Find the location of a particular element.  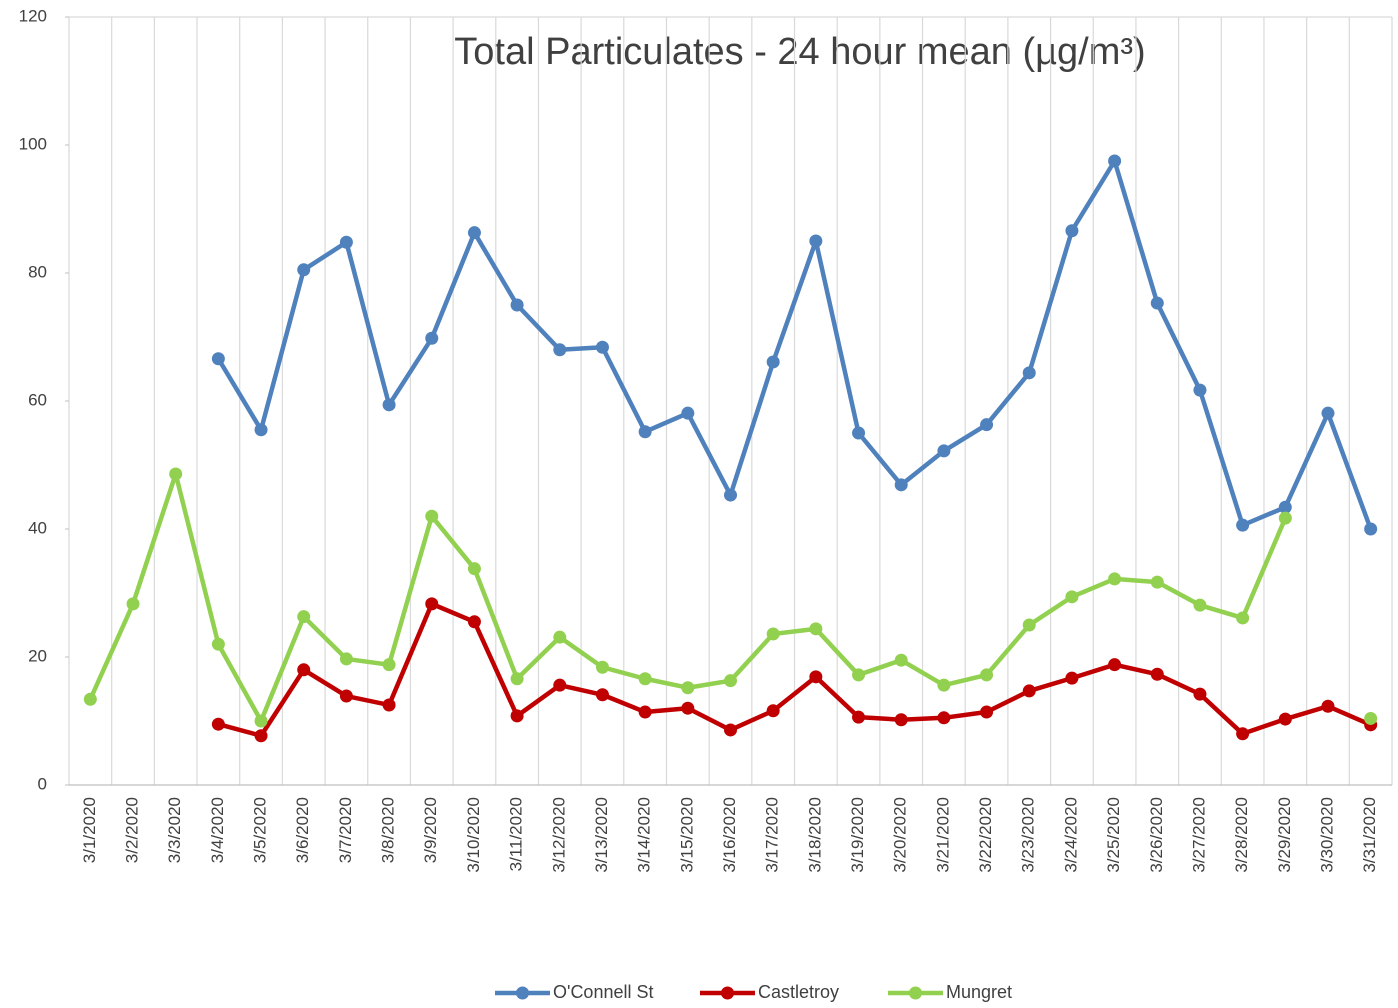

x-tick-label: 3/27/2020 is located at coordinates (1198, 835).